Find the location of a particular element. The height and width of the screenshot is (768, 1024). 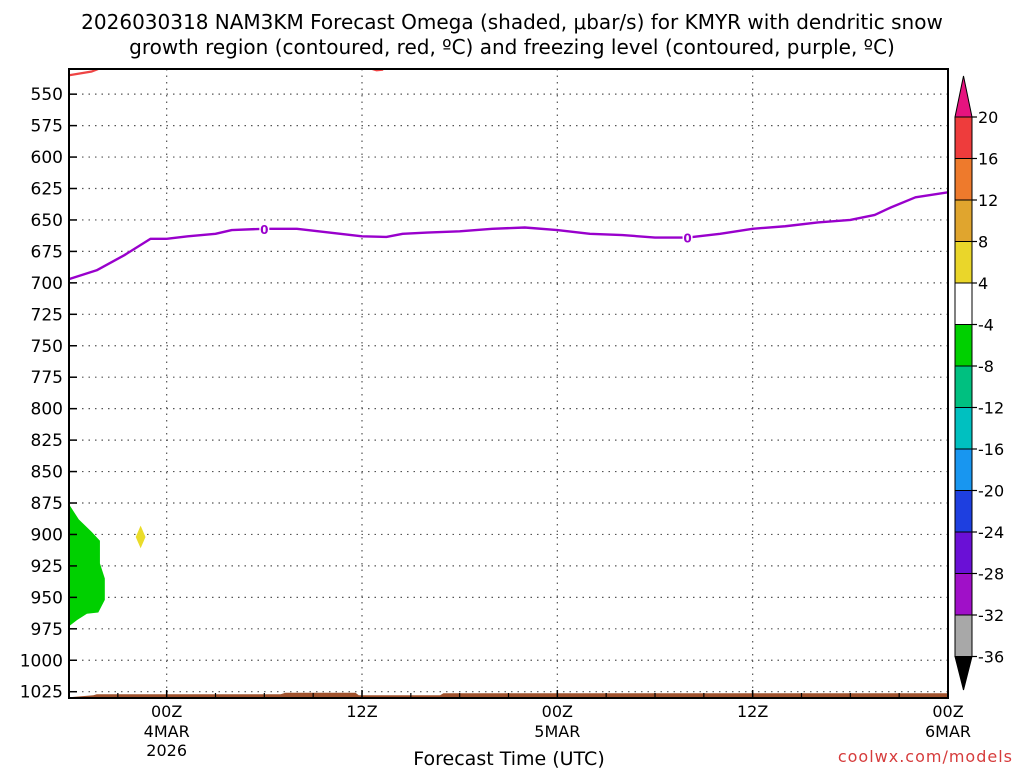

y-tick-label: 675 is located at coordinates (47, 252).